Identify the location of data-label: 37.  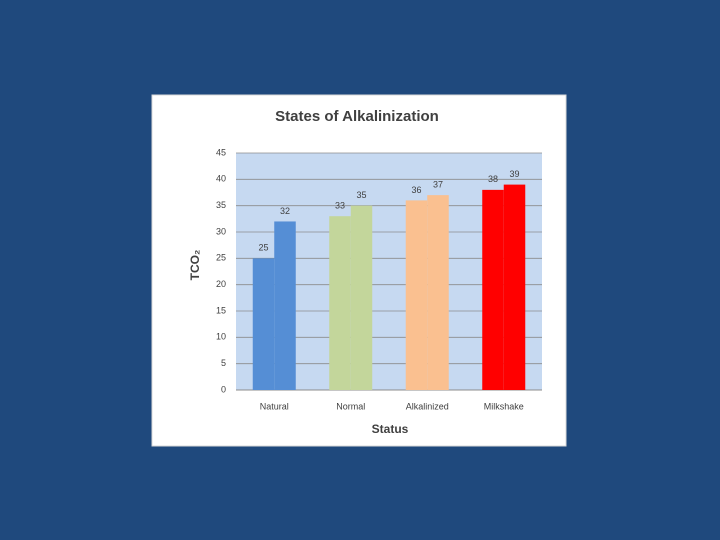
(438, 185).